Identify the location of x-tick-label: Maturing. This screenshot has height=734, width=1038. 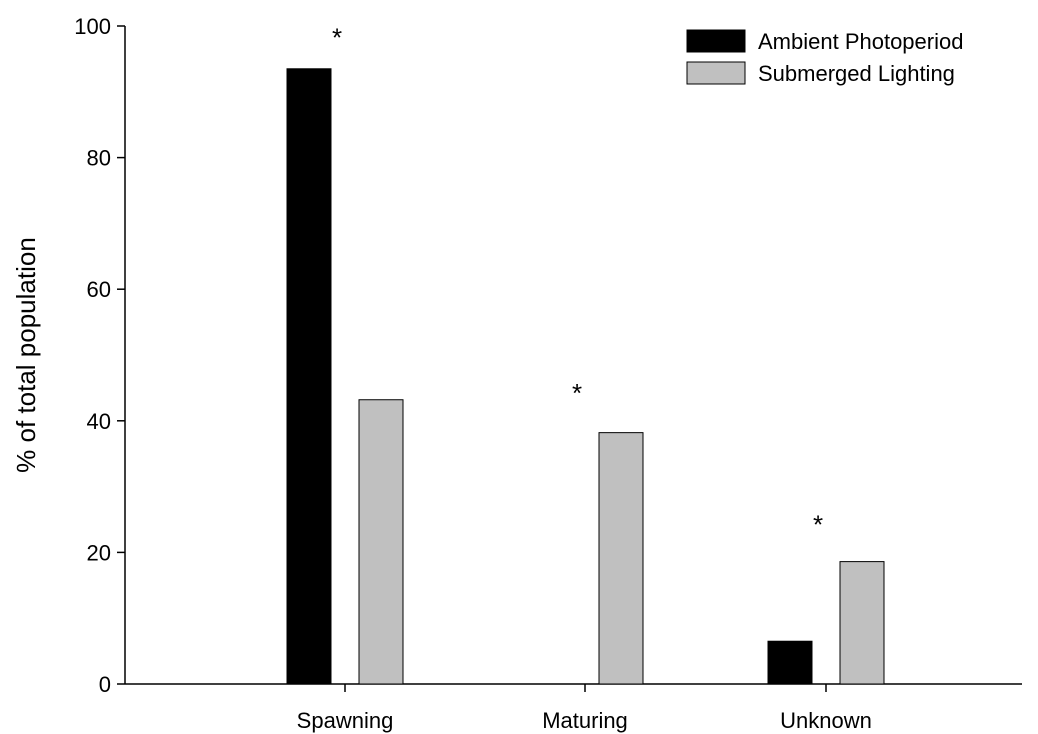
(585, 720).